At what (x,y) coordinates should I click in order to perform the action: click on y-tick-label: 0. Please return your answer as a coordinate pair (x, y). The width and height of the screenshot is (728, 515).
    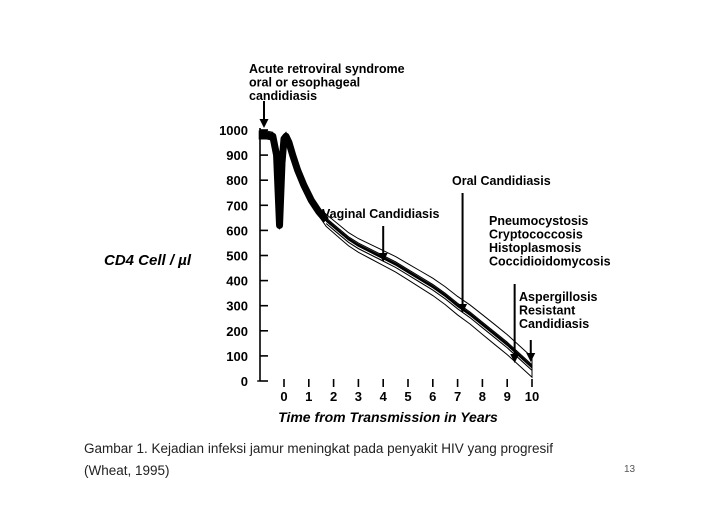
    Looking at the image, I should click on (244, 381).